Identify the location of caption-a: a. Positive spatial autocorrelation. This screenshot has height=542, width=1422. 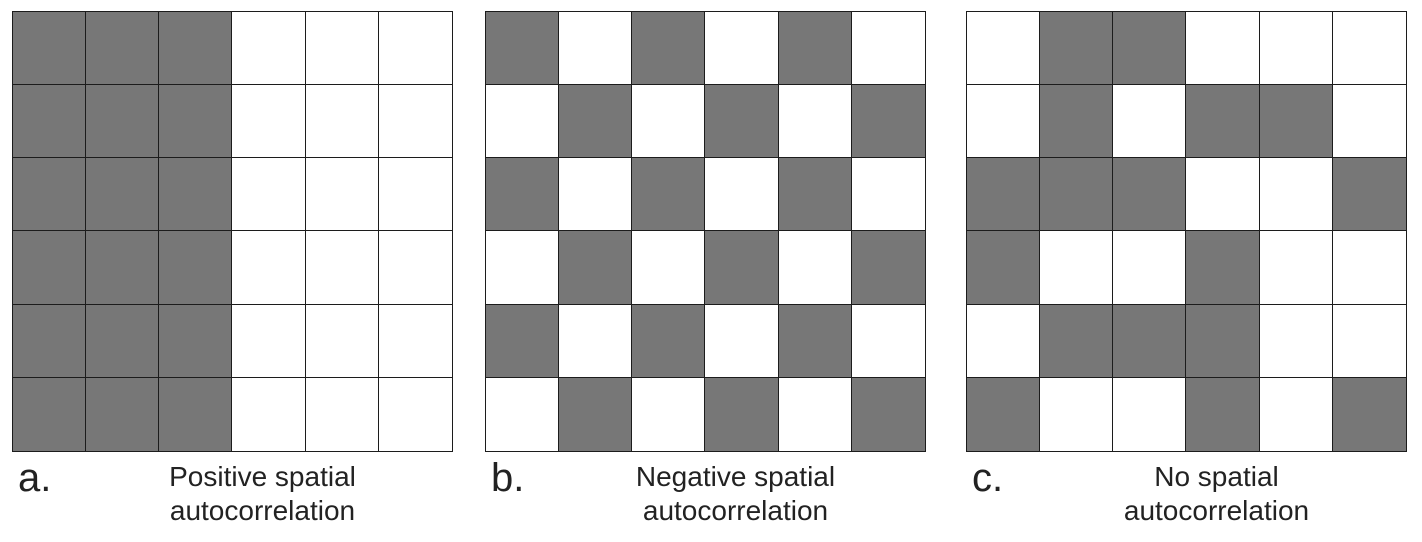
(232, 492).